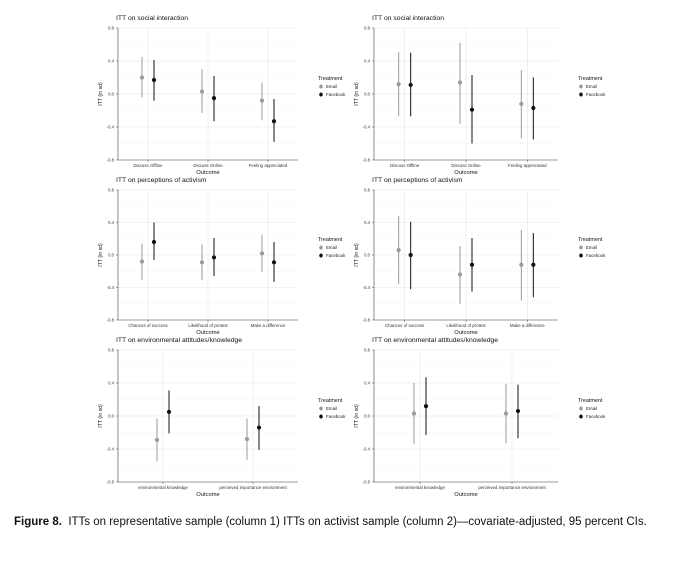  Describe the element at coordinates (38, 522) in the screenshot. I see `caption-label: Figure 8.` at that location.